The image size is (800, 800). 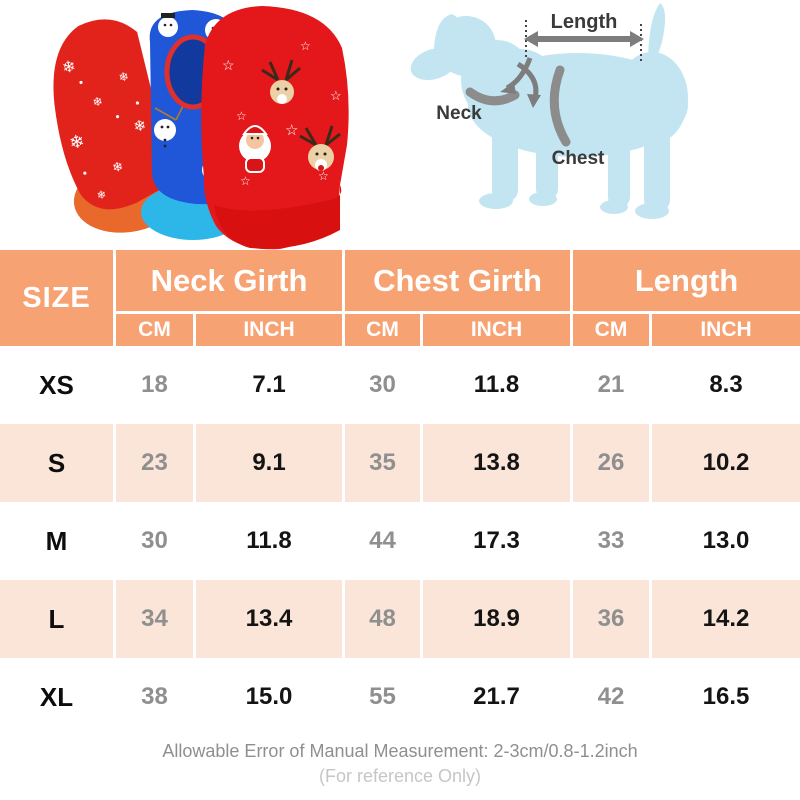 What do you see at coordinates (156, 619) in the screenshot?
I see `cm-value-cell: 34` at bounding box center [156, 619].